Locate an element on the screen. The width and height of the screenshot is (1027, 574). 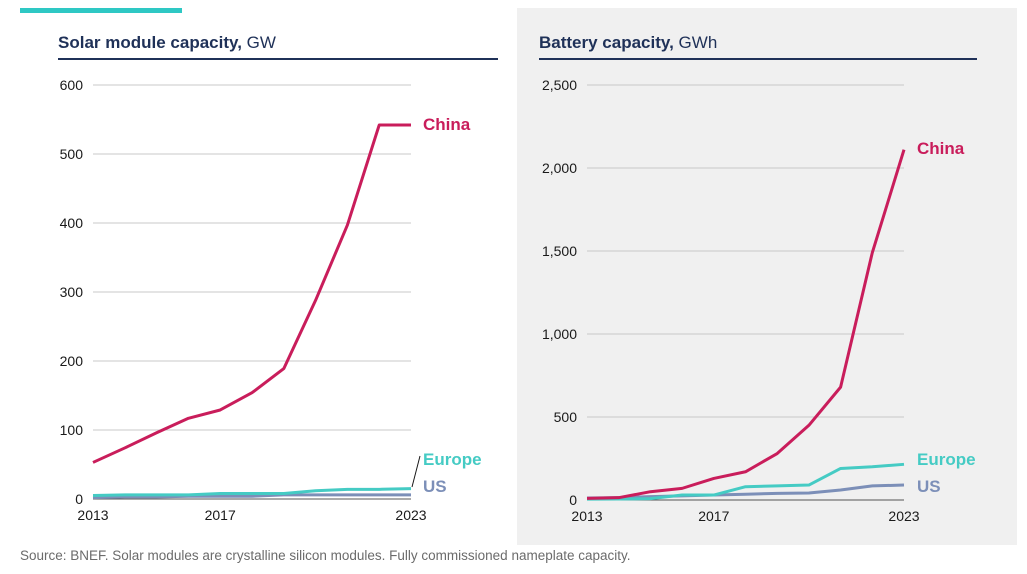
battery-x-tick-label: 2017 is located at coordinates (713, 516).